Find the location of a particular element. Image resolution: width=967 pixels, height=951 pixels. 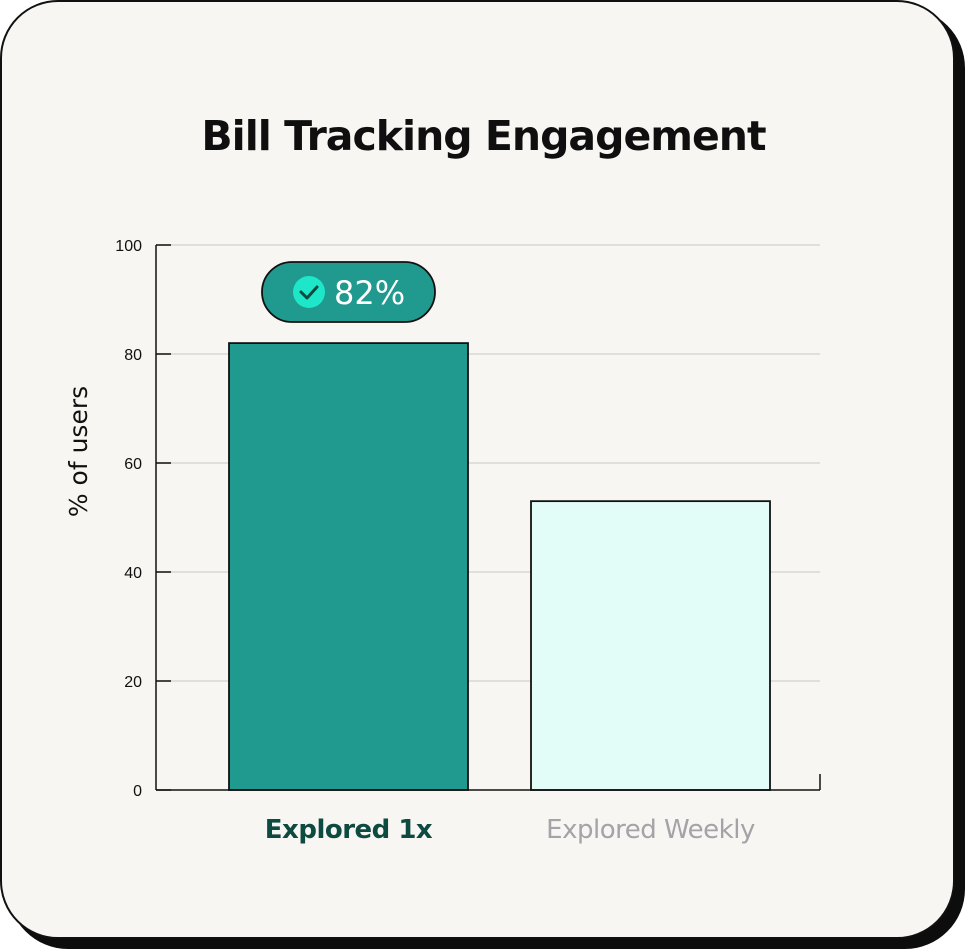

y-axis-title: % of users is located at coordinates (78, 451).